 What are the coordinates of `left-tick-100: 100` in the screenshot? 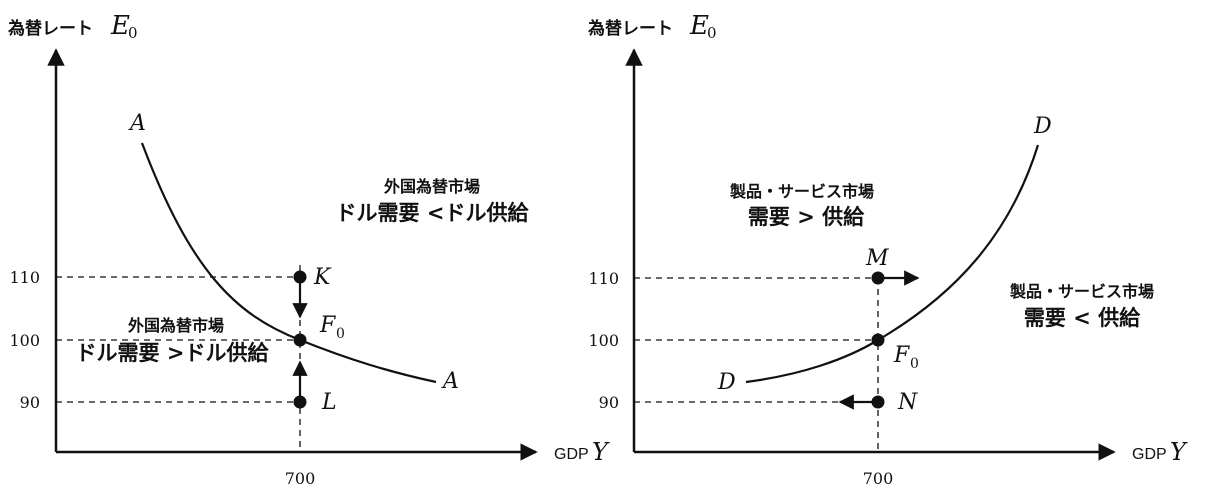 It's located at (24, 340).